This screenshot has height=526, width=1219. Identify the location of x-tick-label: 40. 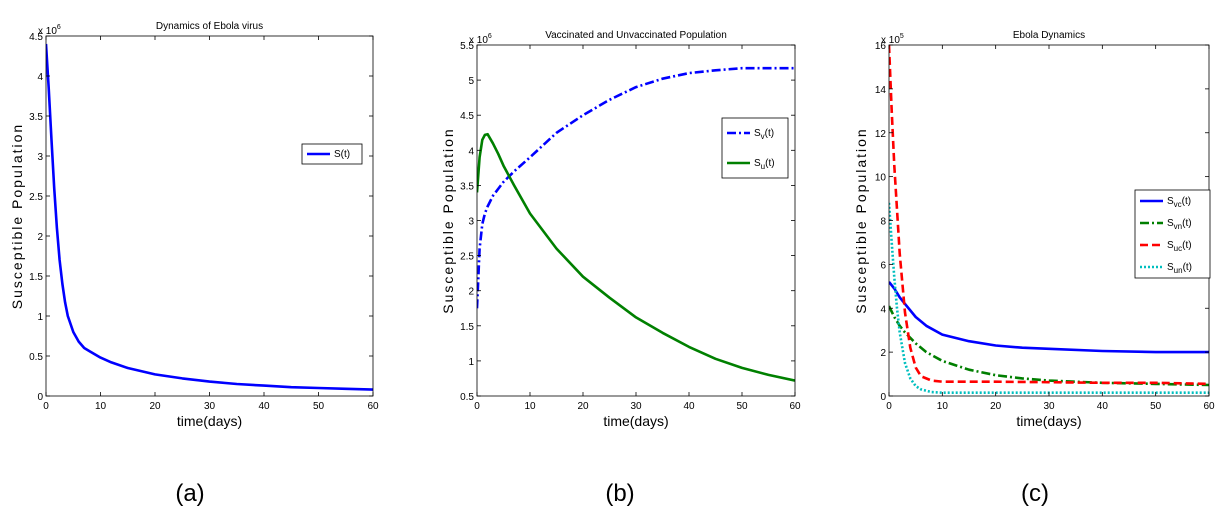
(264, 406).